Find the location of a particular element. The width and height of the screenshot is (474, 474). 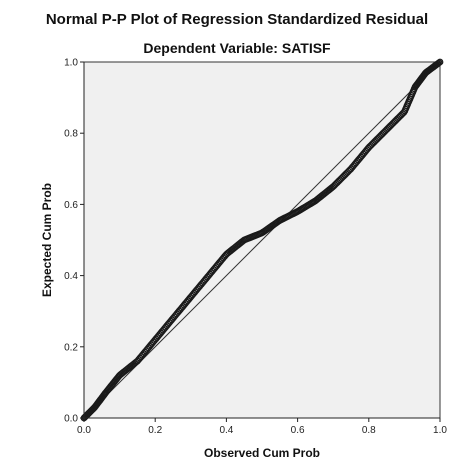

x-axis-label: Observed Cum Prob is located at coordinates (262, 453).